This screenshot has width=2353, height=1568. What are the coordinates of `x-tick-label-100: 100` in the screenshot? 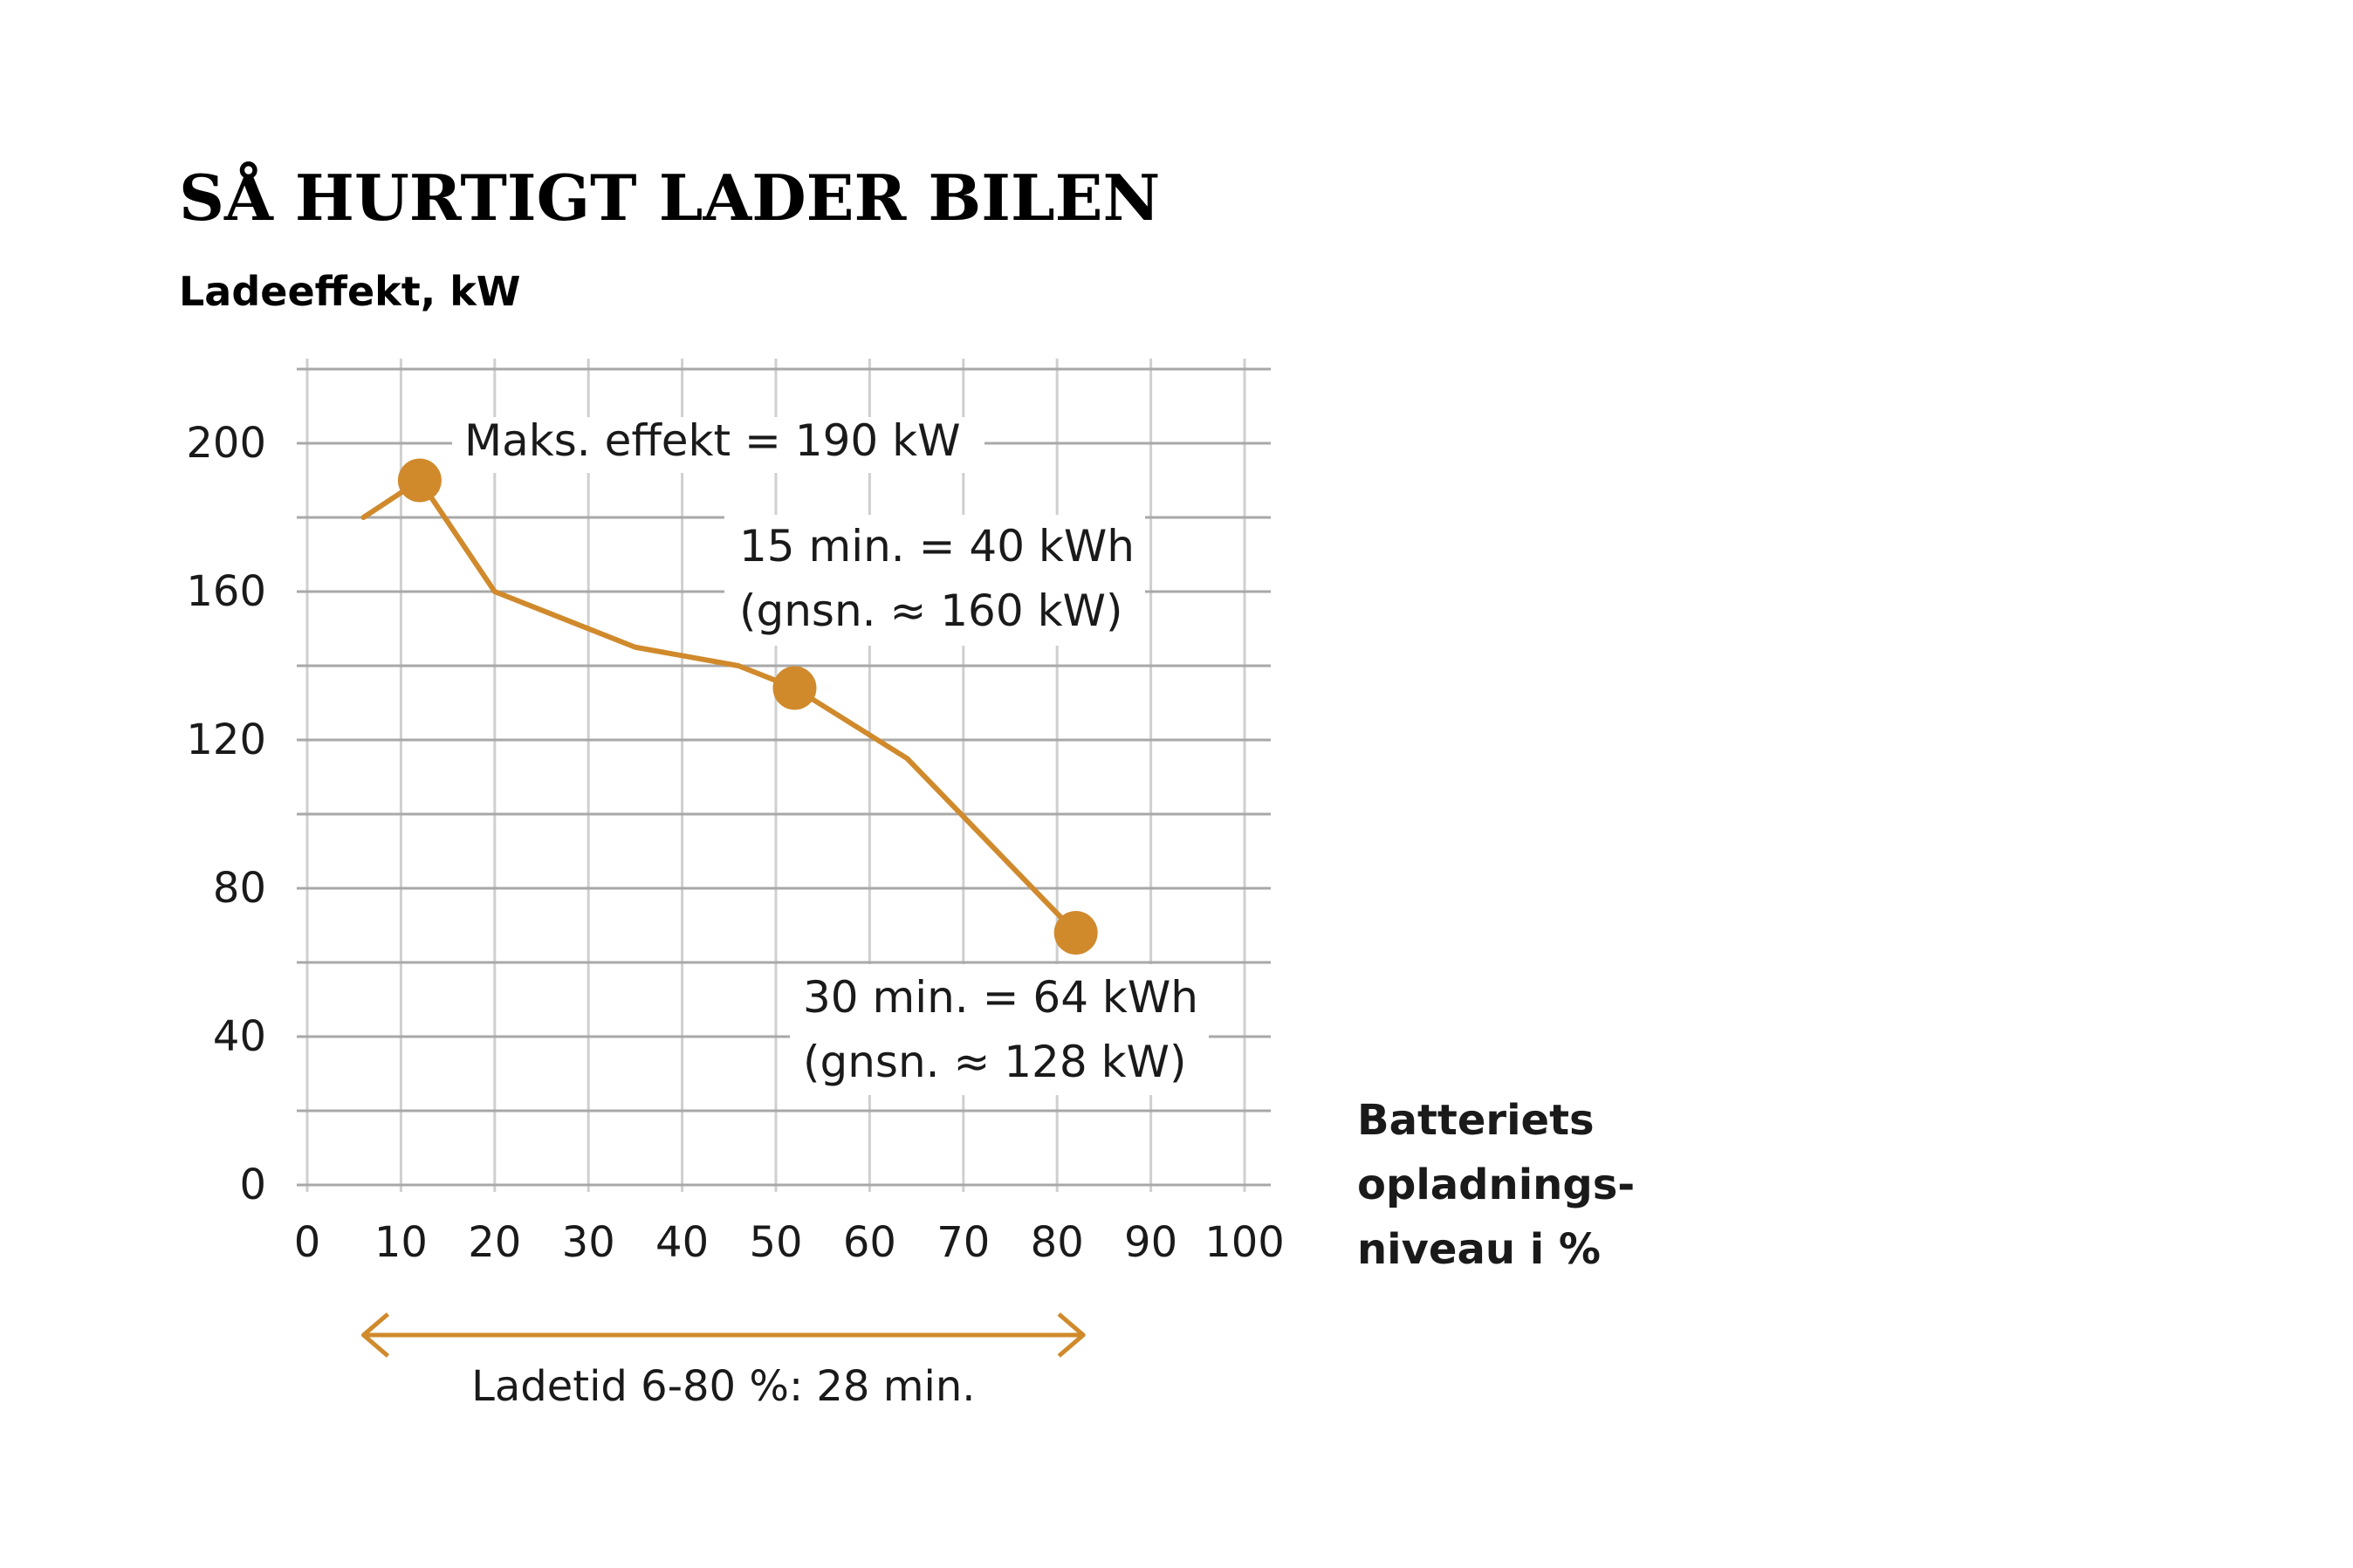 It's located at (1244, 1242).